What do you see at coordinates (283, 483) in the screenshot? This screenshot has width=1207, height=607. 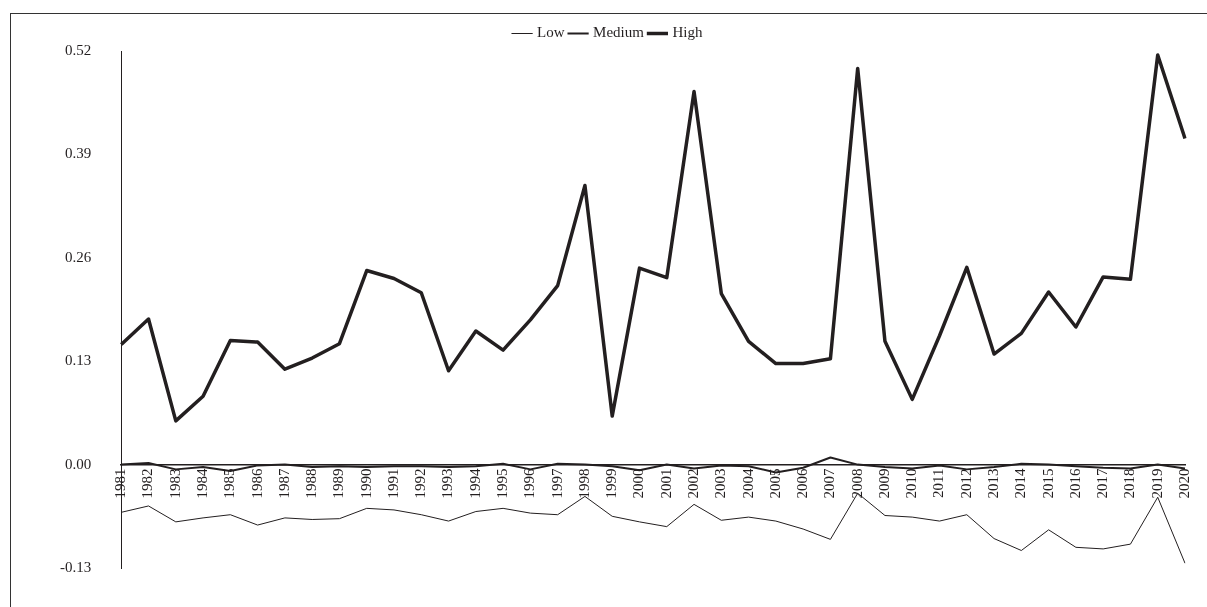 I see `x-tick-label: 1987` at bounding box center [283, 483].